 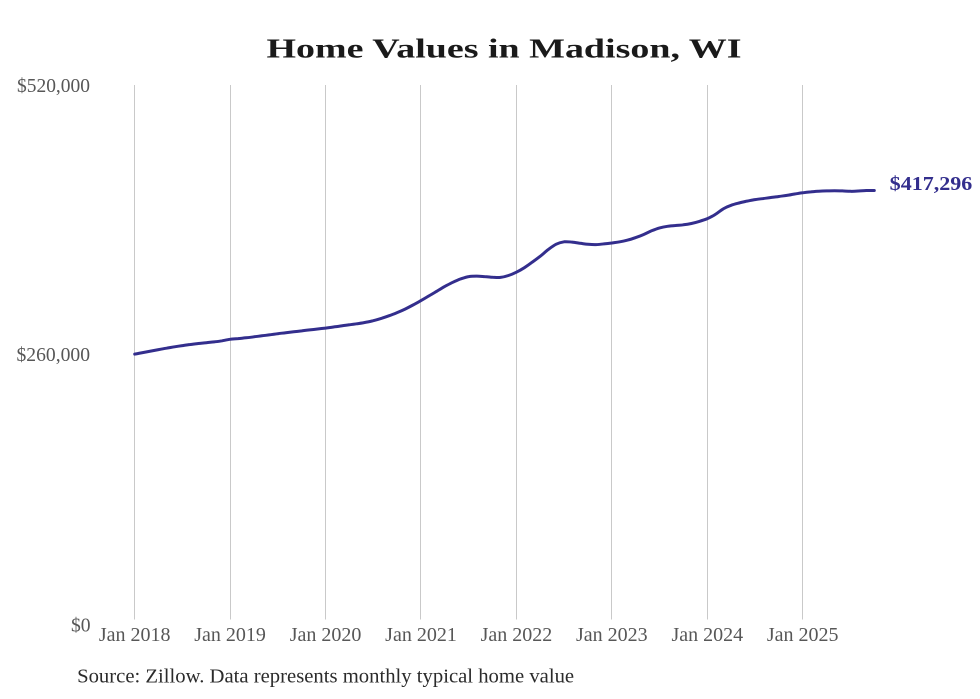 What do you see at coordinates (81, 626) in the screenshot?
I see `svg-text: $0` at bounding box center [81, 626].